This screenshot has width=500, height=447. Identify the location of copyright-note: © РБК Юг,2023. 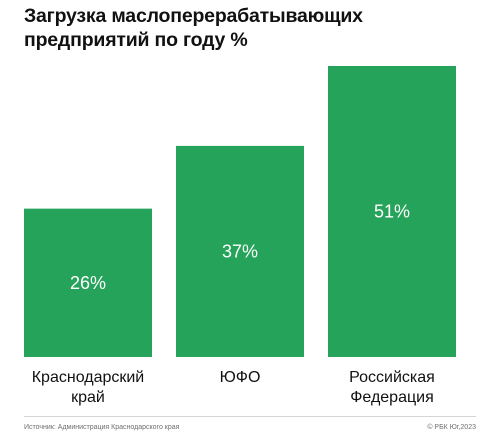
(451, 427).